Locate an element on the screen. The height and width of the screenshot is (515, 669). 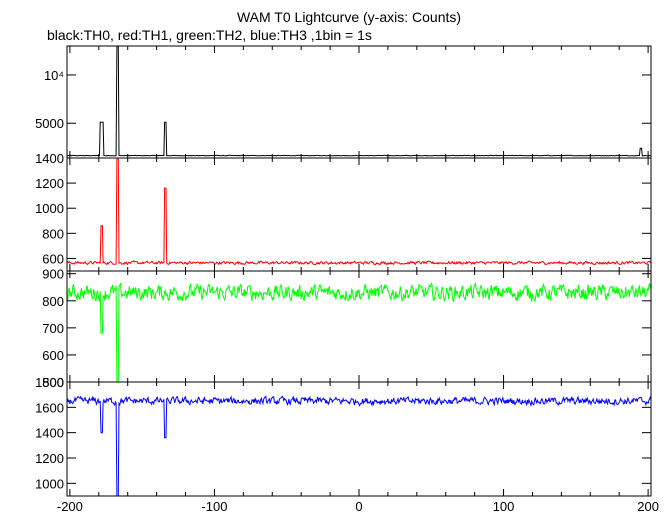
x-tick-label: 100 is located at coordinates (504, 506).